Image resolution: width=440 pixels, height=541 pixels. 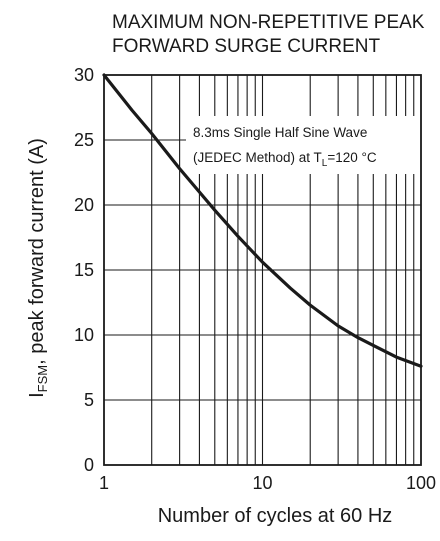 What do you see at coordinates (84, 140) in the screenshot?
I see `y-tick-label: 25` at bounding box center [84, 140].